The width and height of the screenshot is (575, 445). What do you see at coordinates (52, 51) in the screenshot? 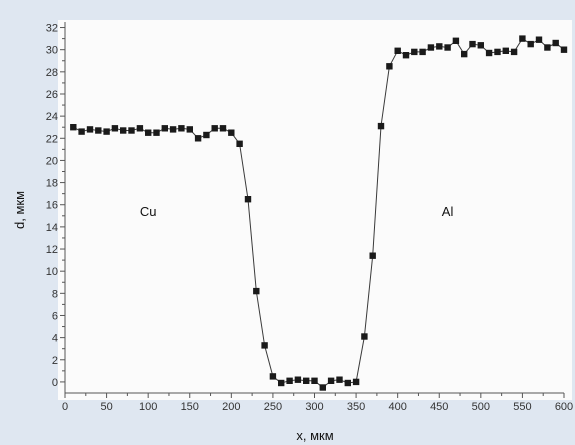
I see `y-tick-label: 30` at bounding box center [52, 51].